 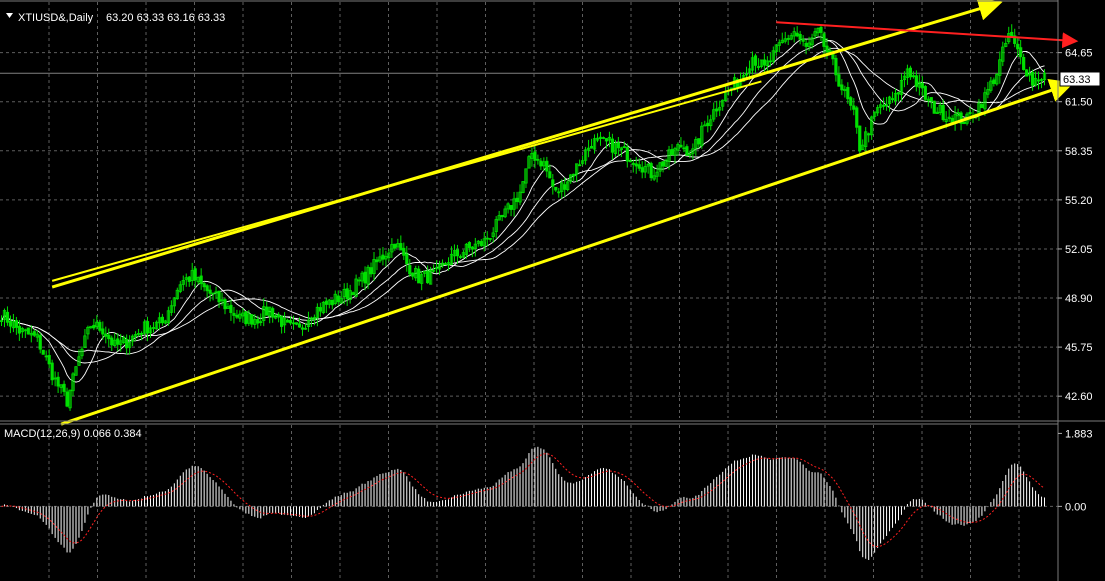 What do you see at coordinates (1079, 397) in the screenshot?
I see `price-tick-label: 42.60` at bounding box center [1079, 397].